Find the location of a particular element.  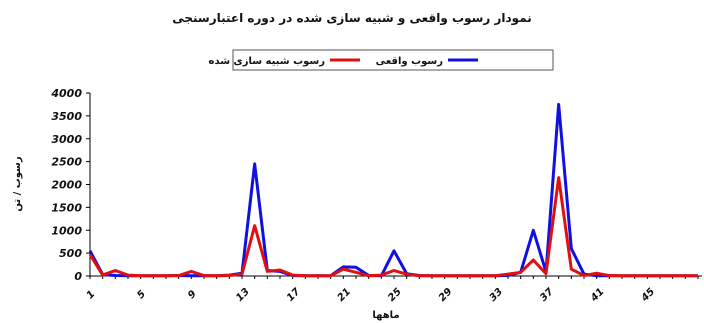

x-tick-label: 5 is located at coordinates (141, 295).